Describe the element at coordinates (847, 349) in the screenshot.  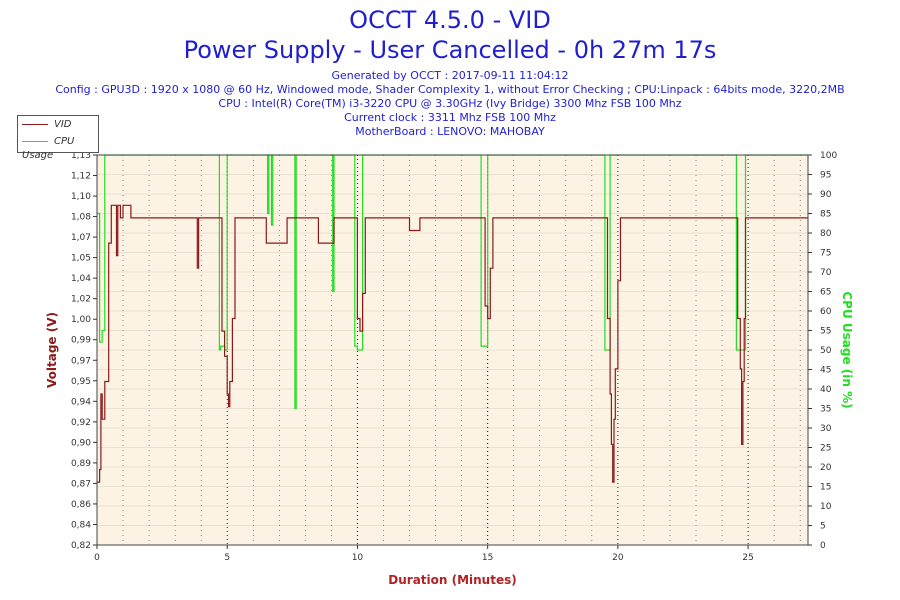
I see `y-right-axis-label: CPU Usage (in %)` at that location.